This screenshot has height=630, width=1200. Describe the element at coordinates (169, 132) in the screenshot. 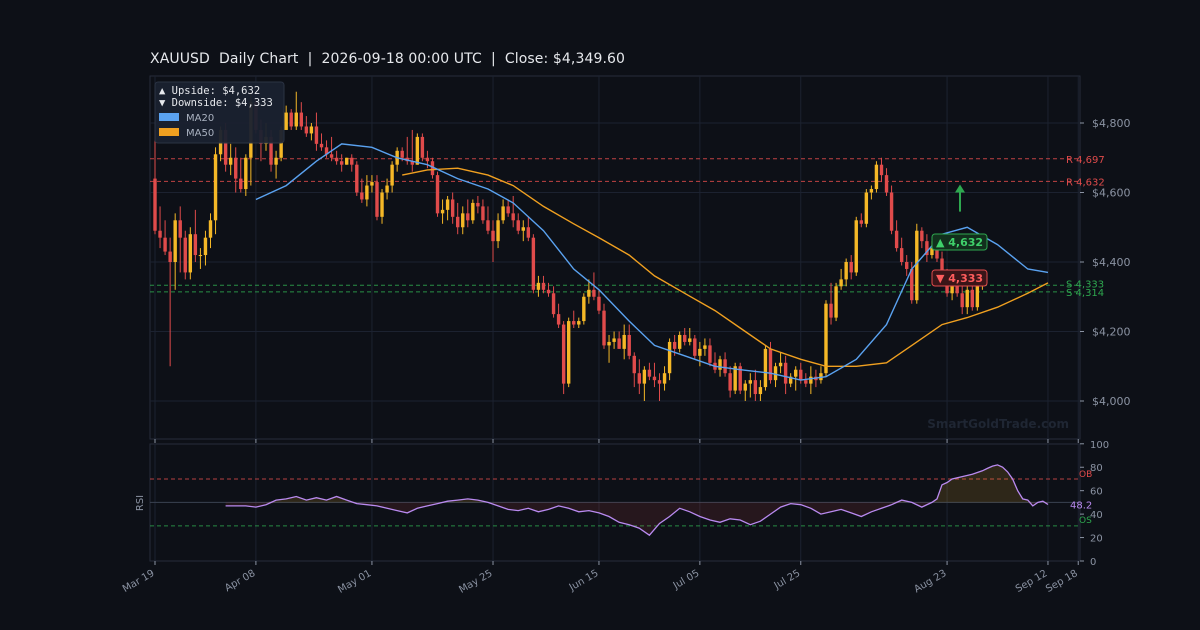

I see `legend-swatch-ma50` at that location.